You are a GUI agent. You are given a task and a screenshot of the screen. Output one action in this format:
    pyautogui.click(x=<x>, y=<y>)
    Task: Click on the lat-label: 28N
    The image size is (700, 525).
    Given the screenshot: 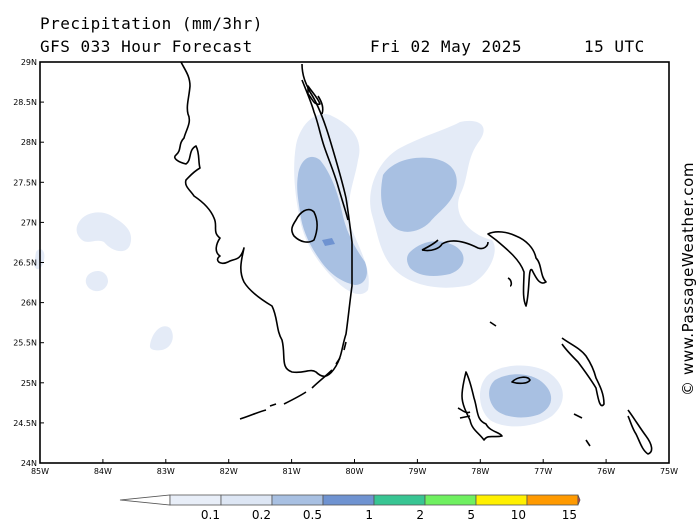 What is the action you would take?
    pyautogui.click(x=29, y=142)
    